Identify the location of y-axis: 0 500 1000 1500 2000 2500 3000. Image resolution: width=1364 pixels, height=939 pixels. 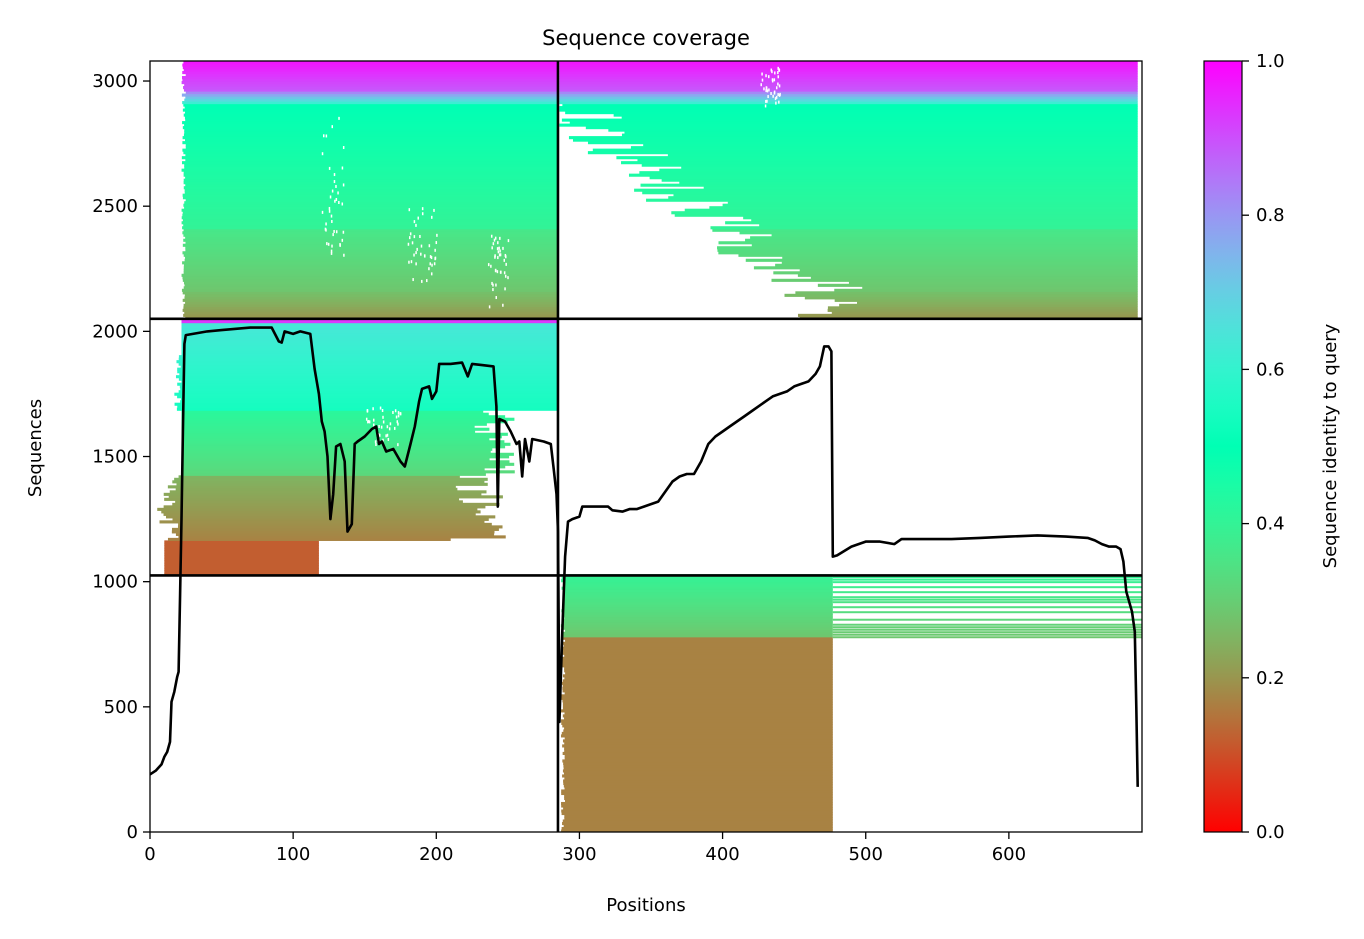
(121, 457).